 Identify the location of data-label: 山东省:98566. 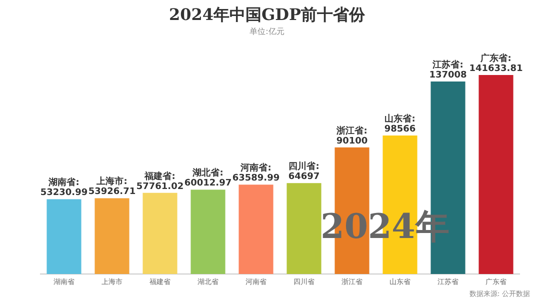
(400, 124).